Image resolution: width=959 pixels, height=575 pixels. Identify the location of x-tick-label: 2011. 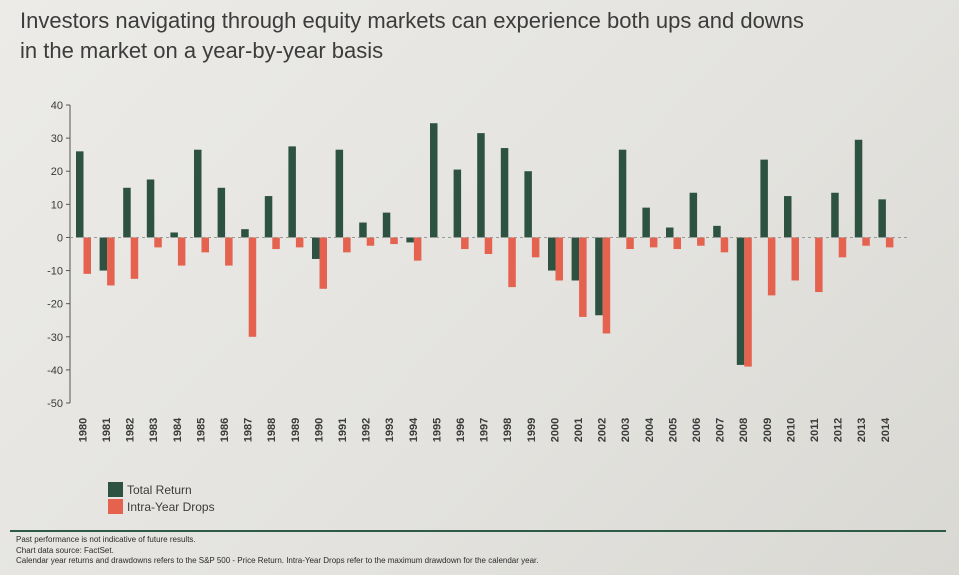
(815, 430).